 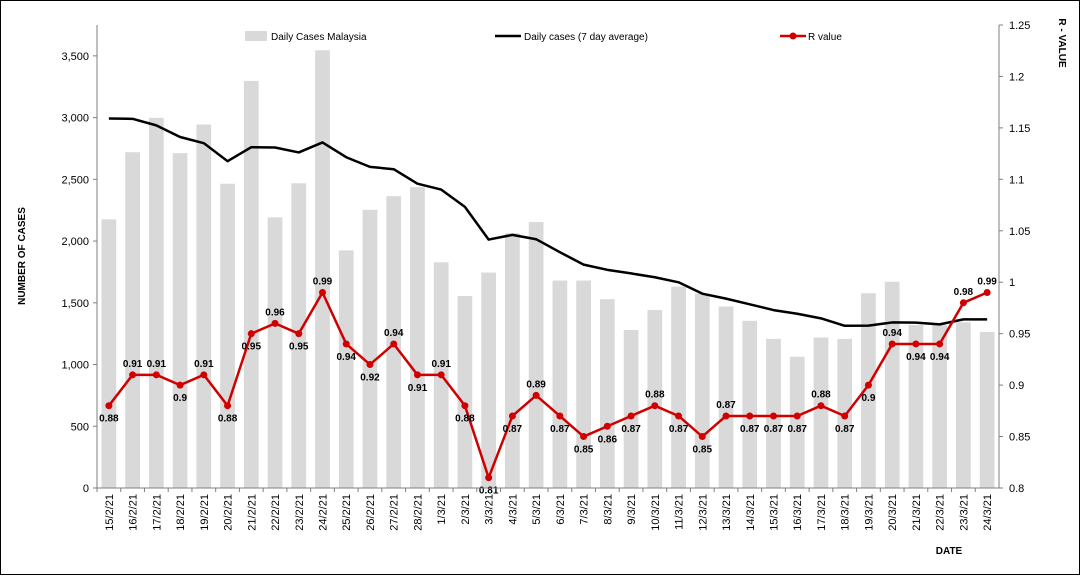 What do you see at coordinates (632, 509) in the screenshot?
I see `x-tick-label-22: 9/3/21` at bounding box center [632, 509].